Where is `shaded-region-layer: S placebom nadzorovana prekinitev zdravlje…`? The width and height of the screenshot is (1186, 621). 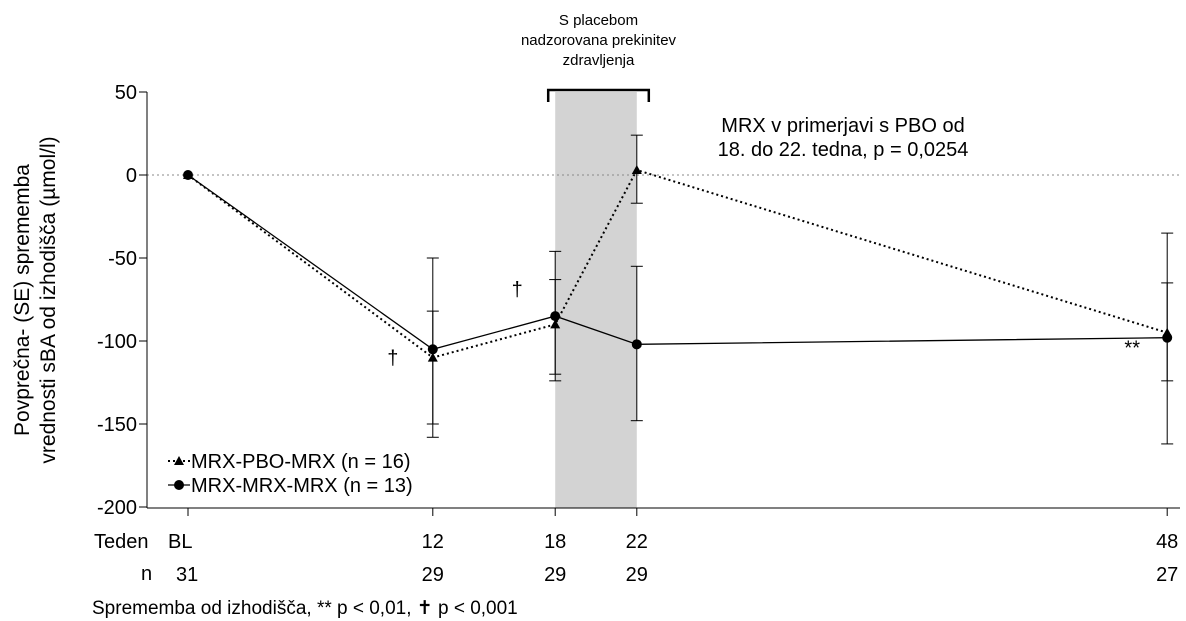 shaded-region-layer: S placebom nadzorovana prekinitev zdravlje… is located at coordinates (599, 260).